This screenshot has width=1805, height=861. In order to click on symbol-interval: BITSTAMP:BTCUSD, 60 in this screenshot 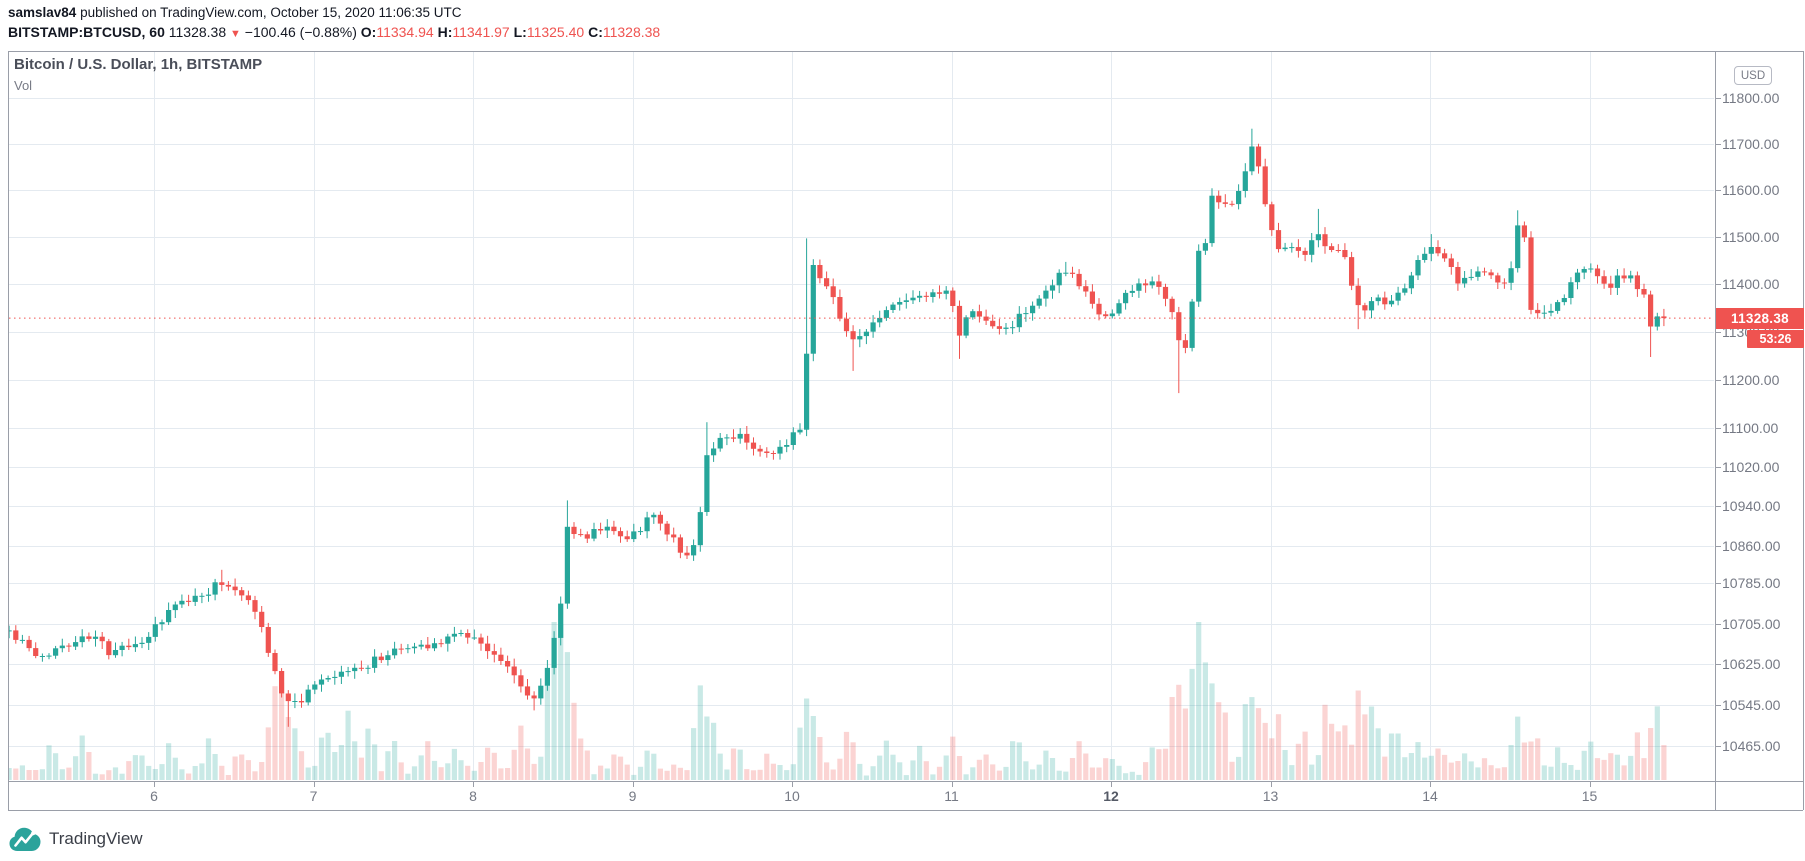, I will do `click(86, 32)`.